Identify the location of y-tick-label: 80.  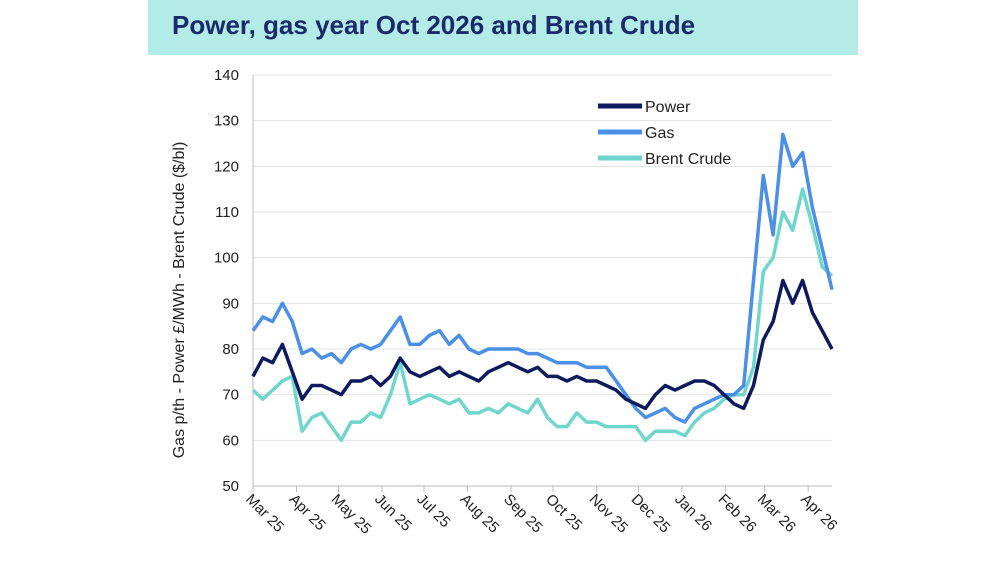
(230, 349).